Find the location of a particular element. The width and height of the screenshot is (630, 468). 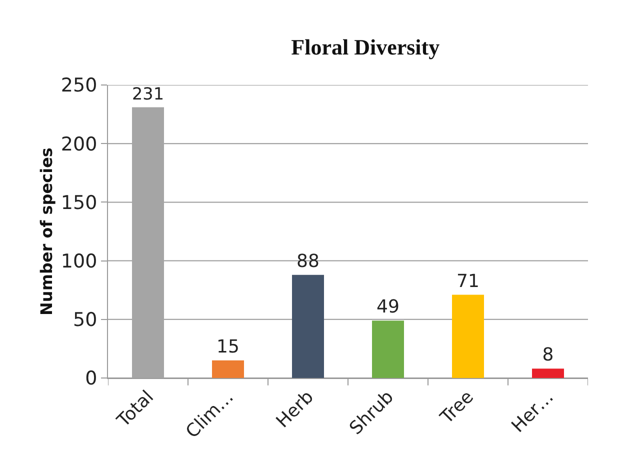

data-label: 88 is located at coordinates (308, 261).